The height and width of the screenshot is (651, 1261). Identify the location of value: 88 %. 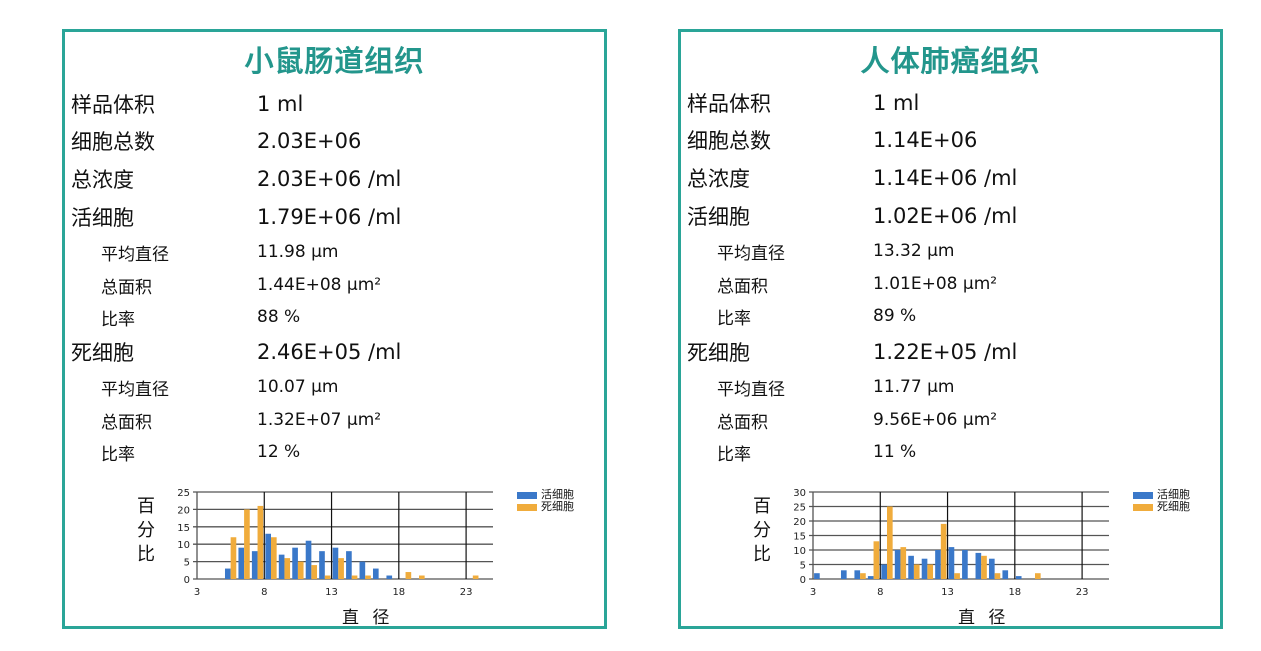
(279, 317).